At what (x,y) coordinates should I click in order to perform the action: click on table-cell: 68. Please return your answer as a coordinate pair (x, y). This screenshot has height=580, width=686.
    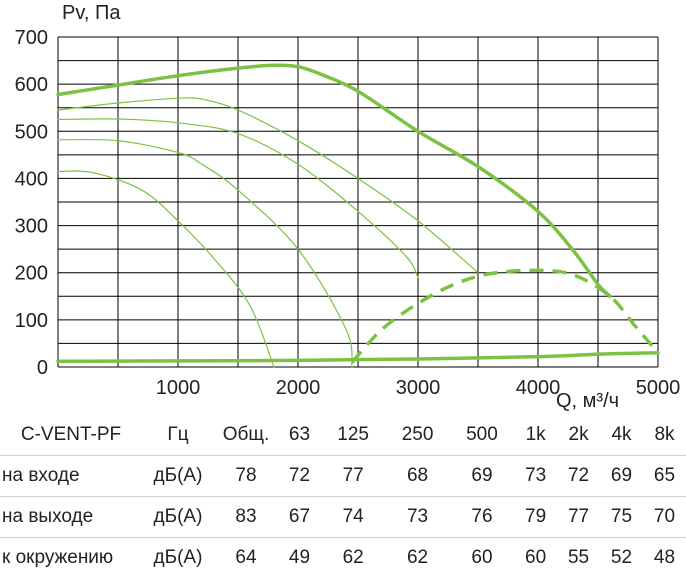
    Looking at the image, I should click on (417, 475).